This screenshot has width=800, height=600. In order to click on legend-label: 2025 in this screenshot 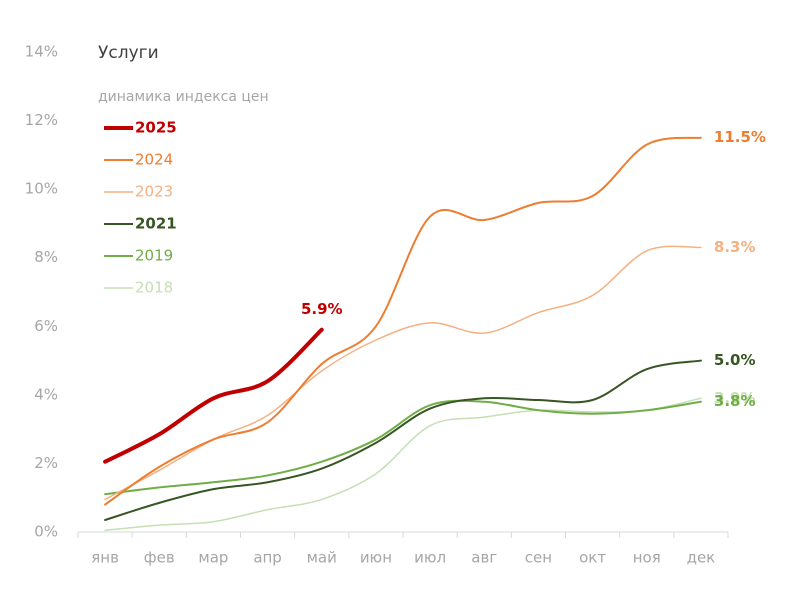, I will do `click(156, 128)`.